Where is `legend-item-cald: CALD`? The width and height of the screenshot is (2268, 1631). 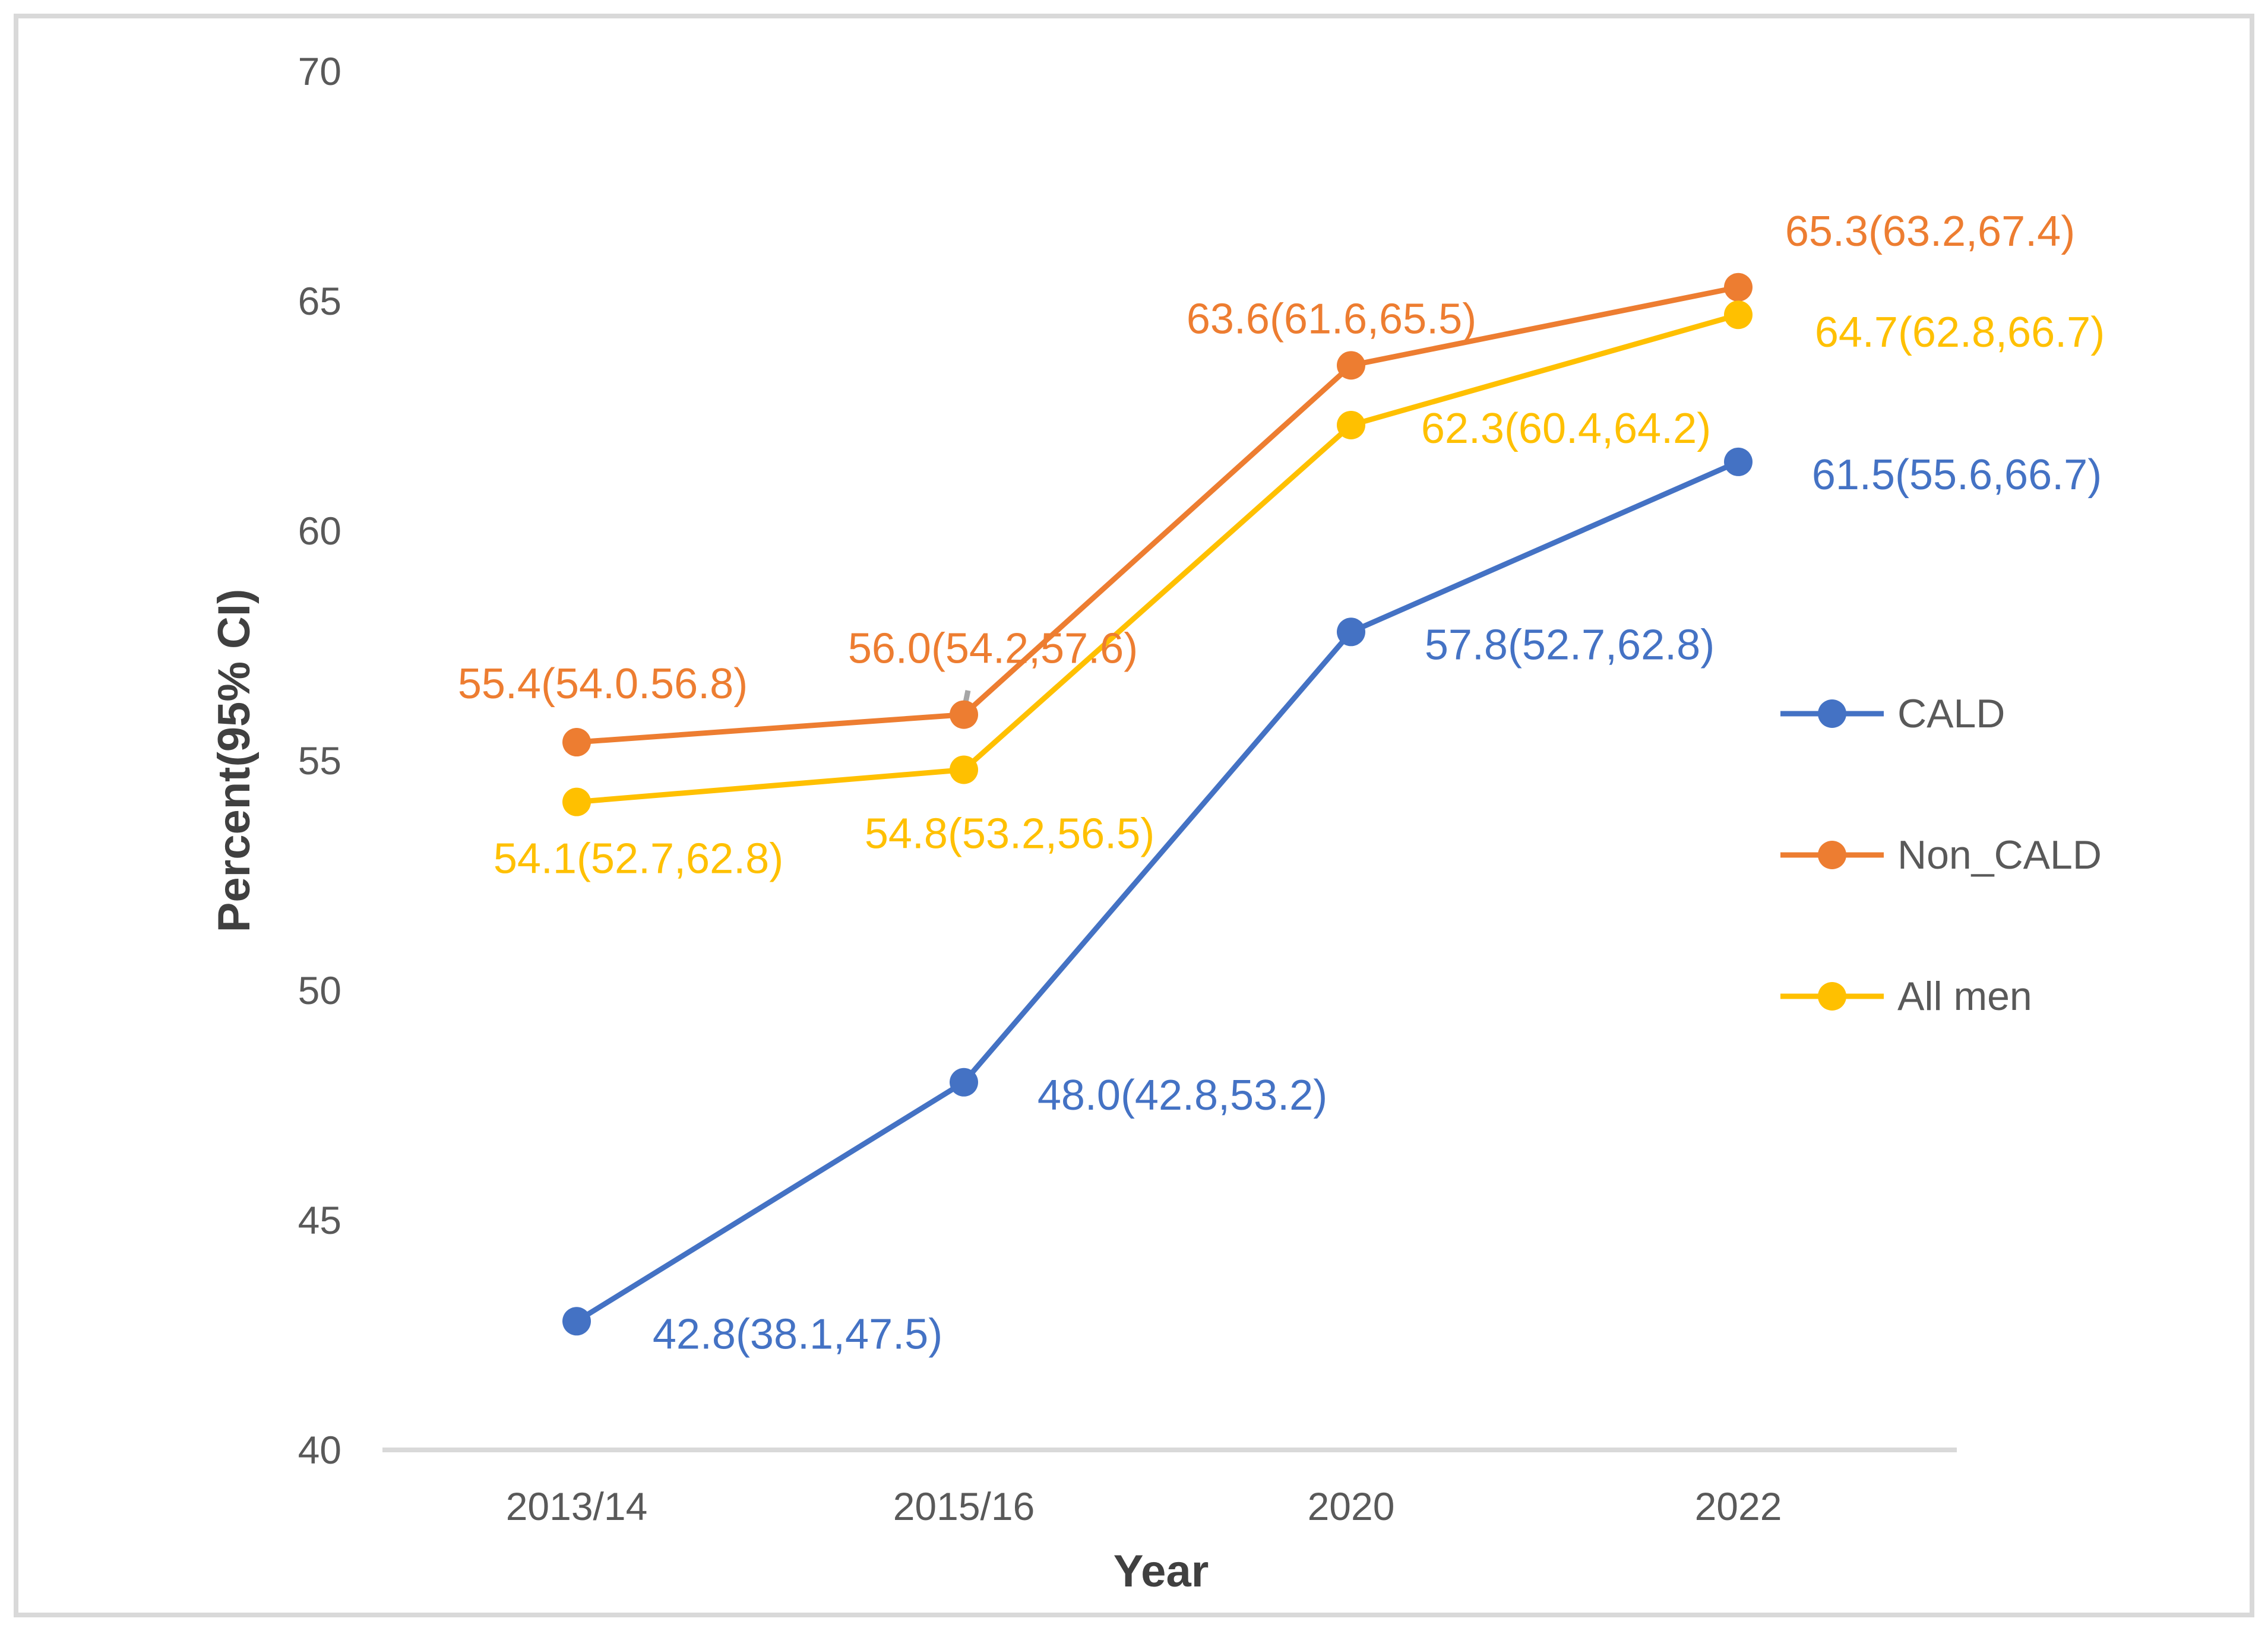 legend-item-cald: CALD is located at coordinates (1892, 713).